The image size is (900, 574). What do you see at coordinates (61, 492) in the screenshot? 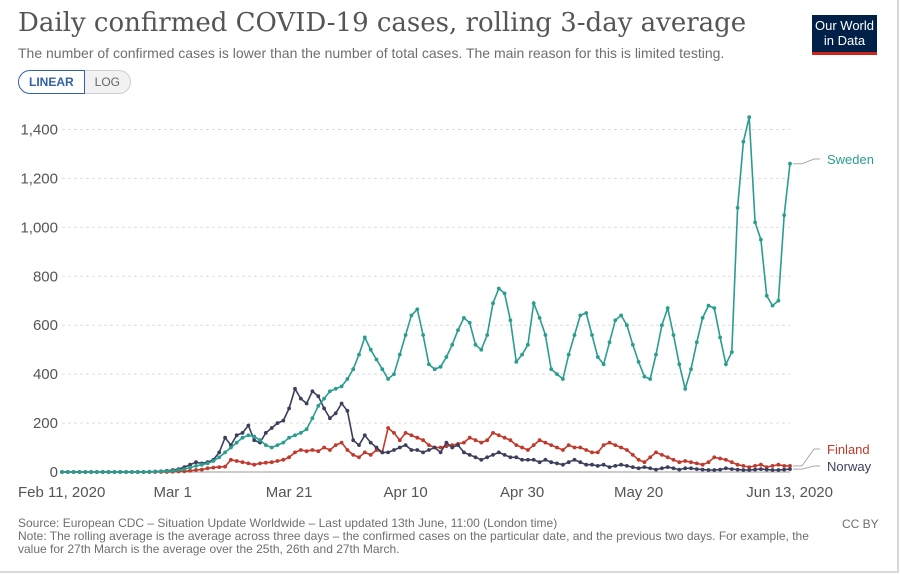
I see `x-tick-label: Feb 11, 2020` at bounding box center [61, 492].